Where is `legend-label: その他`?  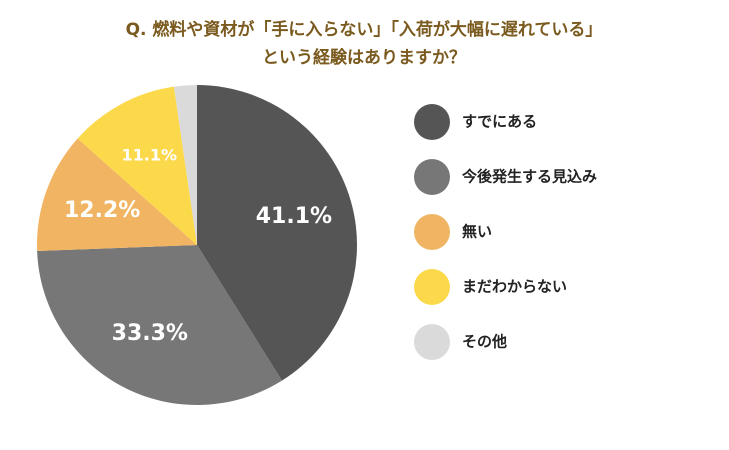 legend-label: その他 is located at coordinates (484, 342).